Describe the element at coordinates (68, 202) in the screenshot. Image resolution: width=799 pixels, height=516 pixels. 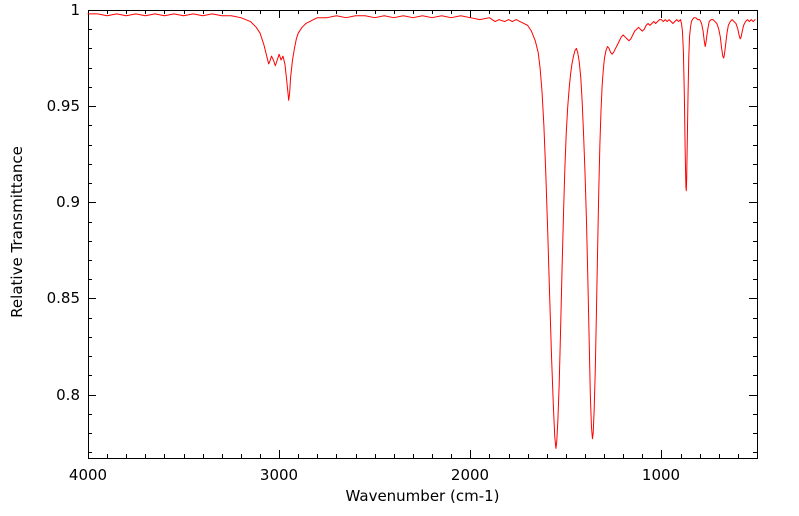
I see `y-tick-label: 0.9` at that location.